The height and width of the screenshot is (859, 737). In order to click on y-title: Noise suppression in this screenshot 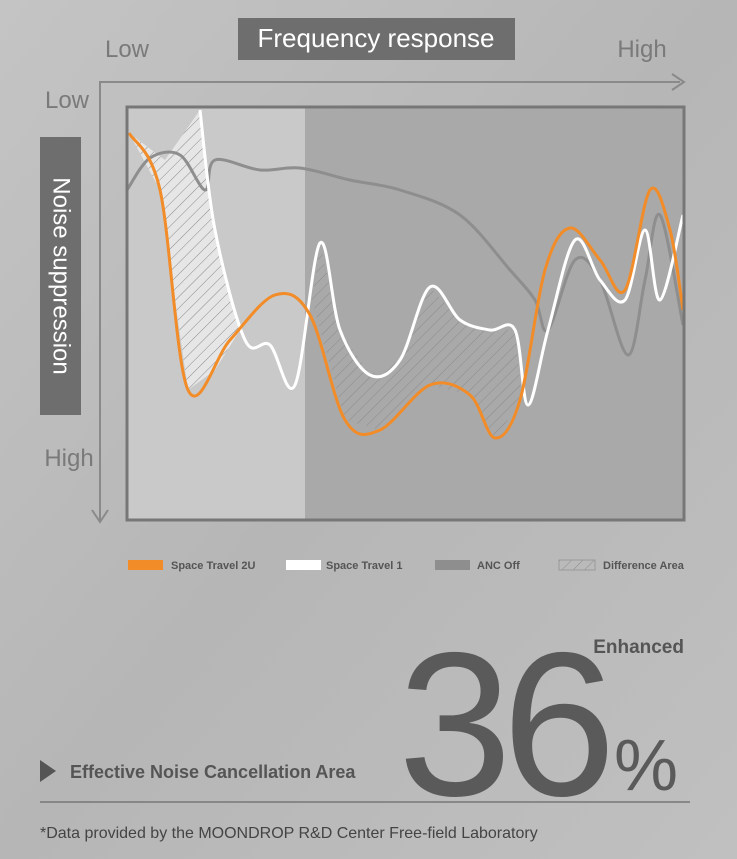, I will do `click(61, 275)`.